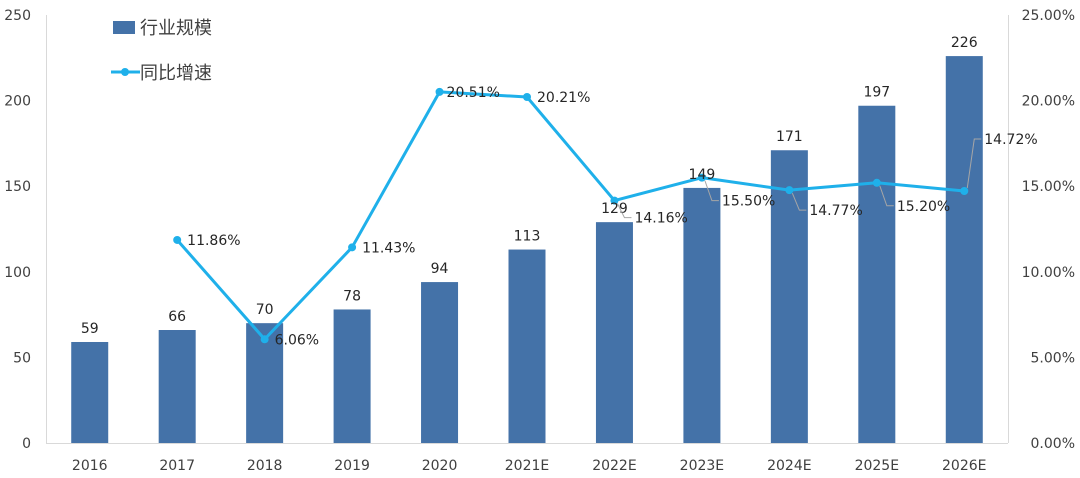 This screenshot has width=1080, height=478. I want to click on bar-value-label: 94, so click(440, 269).